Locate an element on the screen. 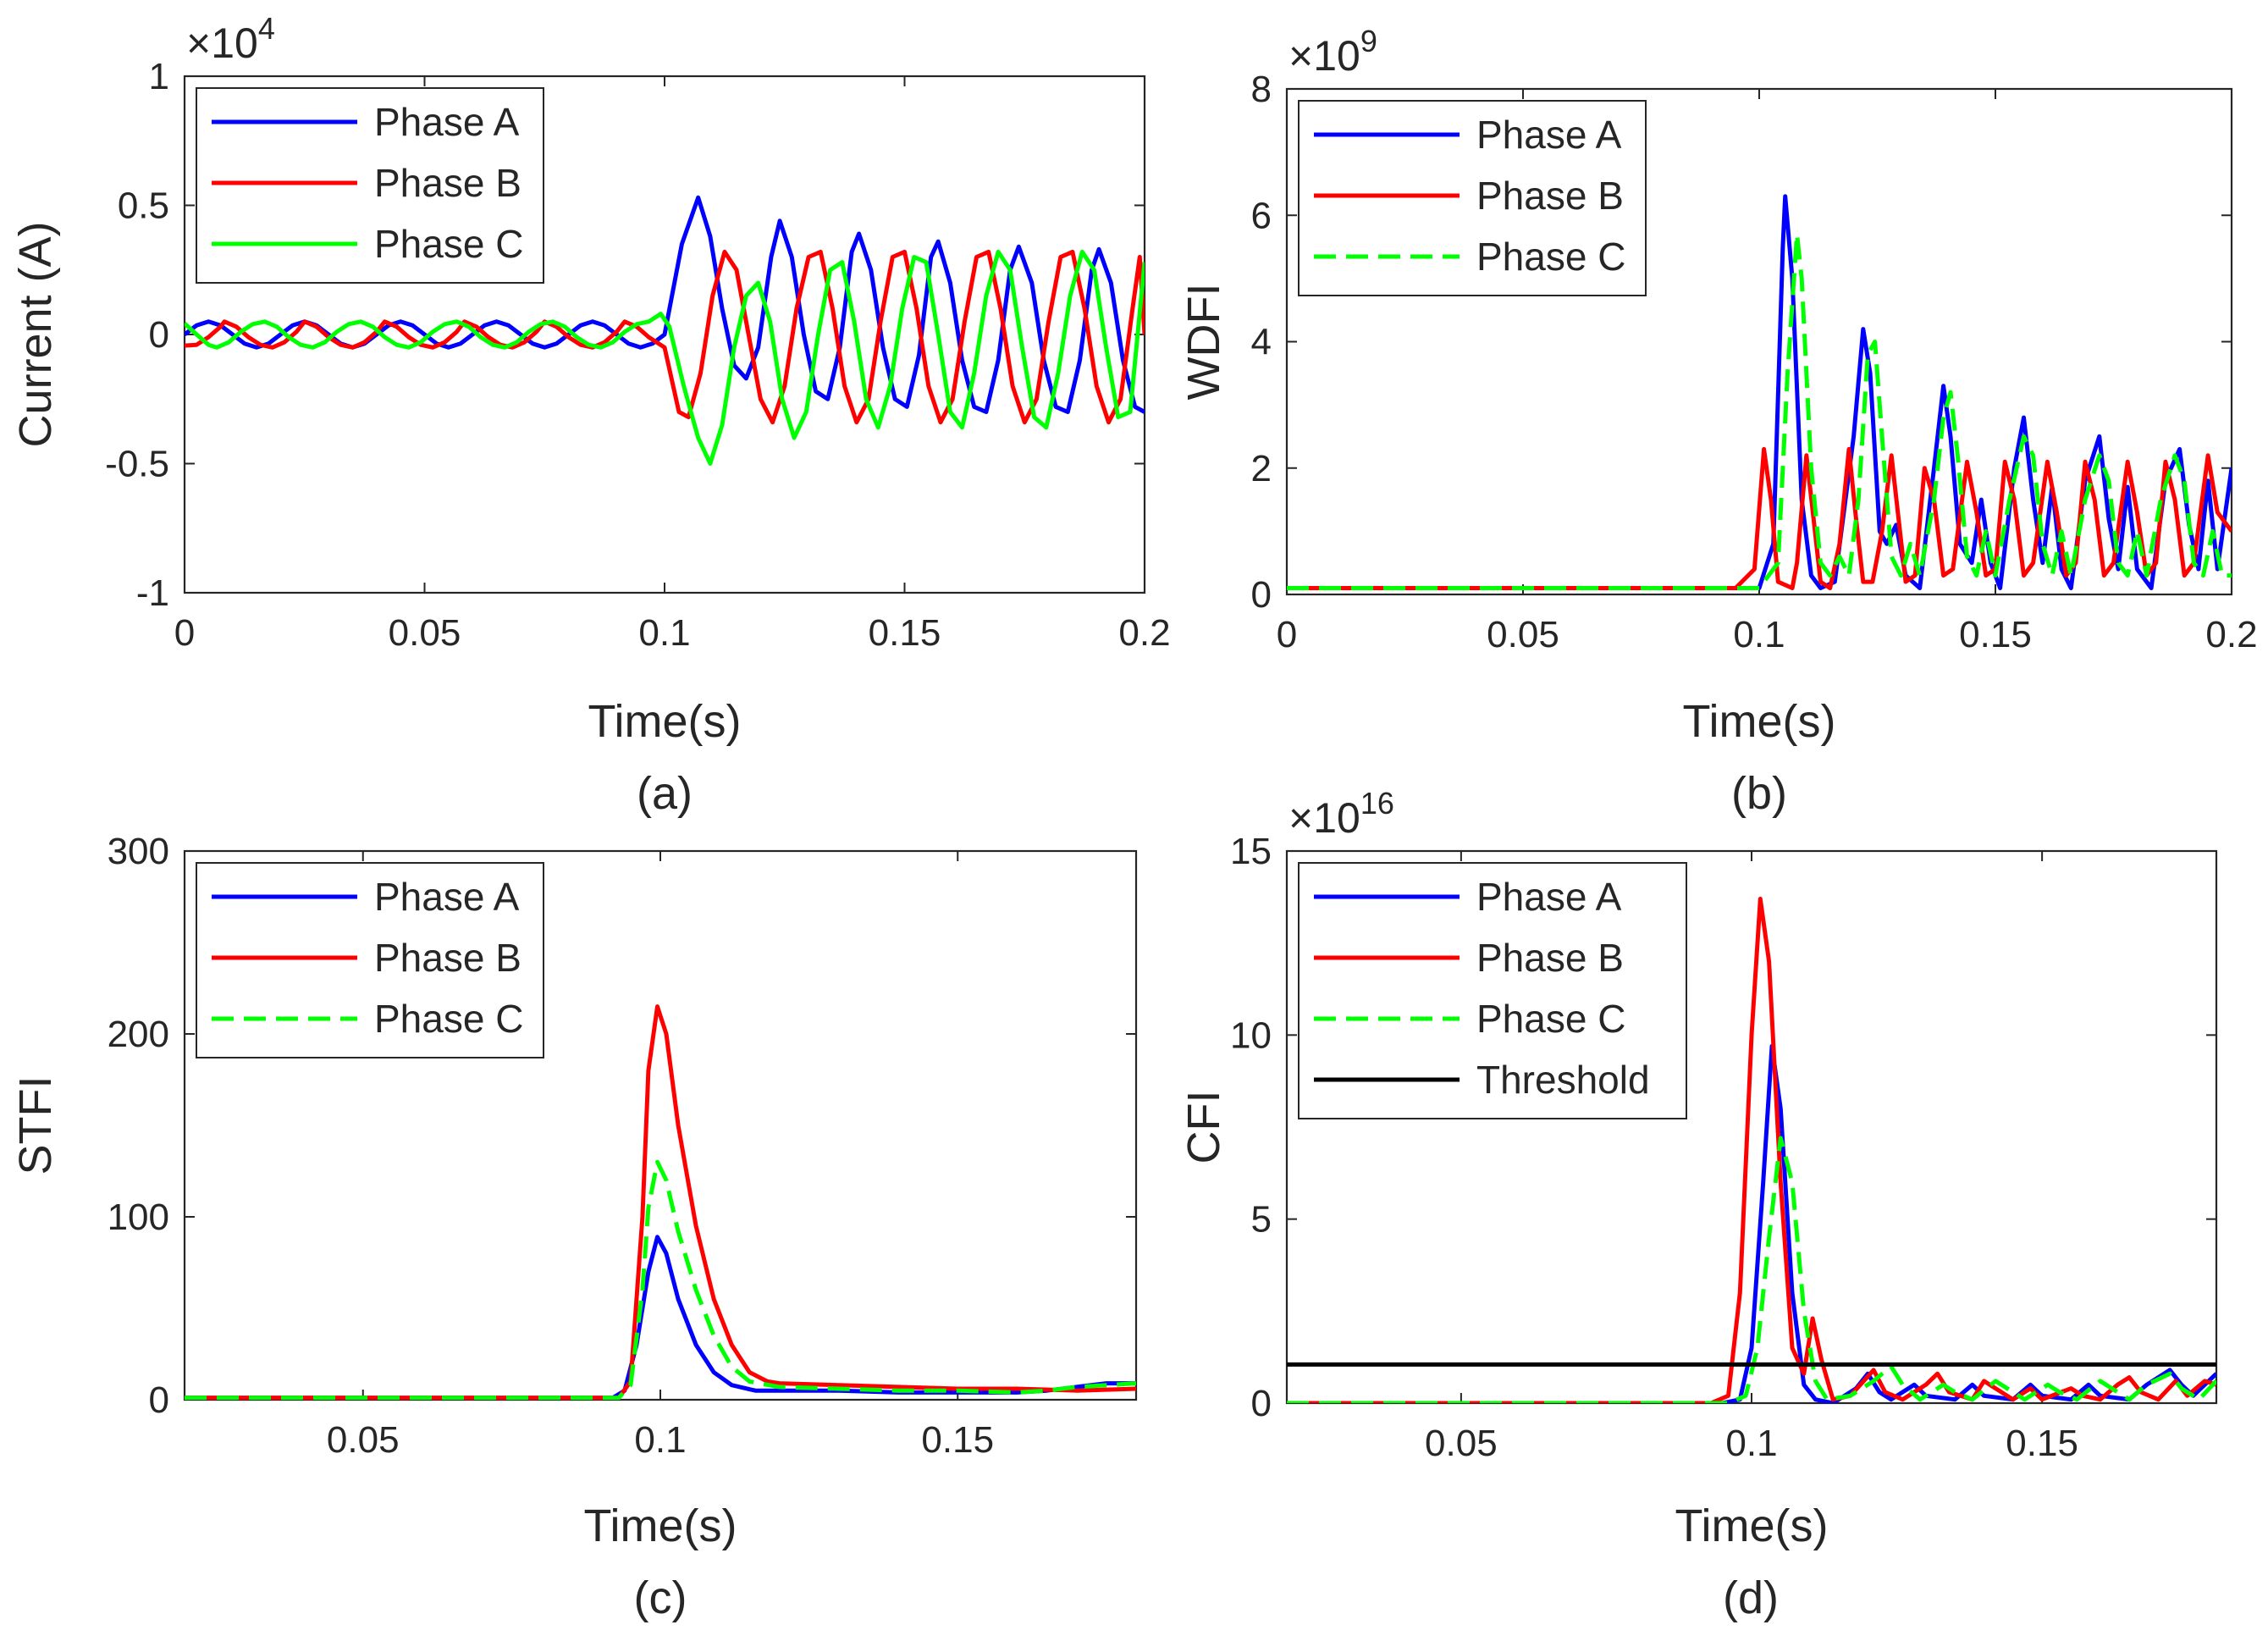  panel-caption: (c) is located at coordinates (660, 1597).